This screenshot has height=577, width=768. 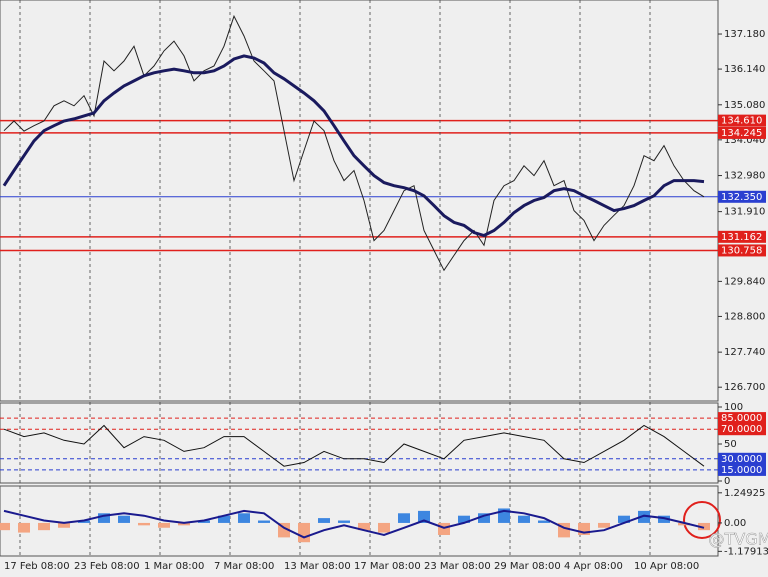 I want to click on level-label: 134.245, so click(x=741, y=133).